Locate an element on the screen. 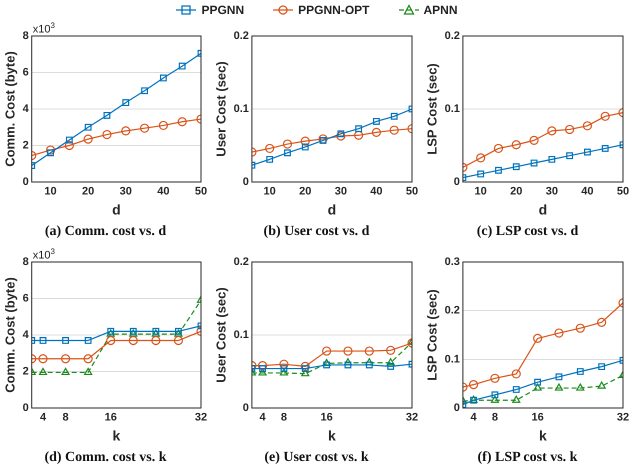  y-axis-title: Comm. Cost (byte) is located at coordinates (10, 109).